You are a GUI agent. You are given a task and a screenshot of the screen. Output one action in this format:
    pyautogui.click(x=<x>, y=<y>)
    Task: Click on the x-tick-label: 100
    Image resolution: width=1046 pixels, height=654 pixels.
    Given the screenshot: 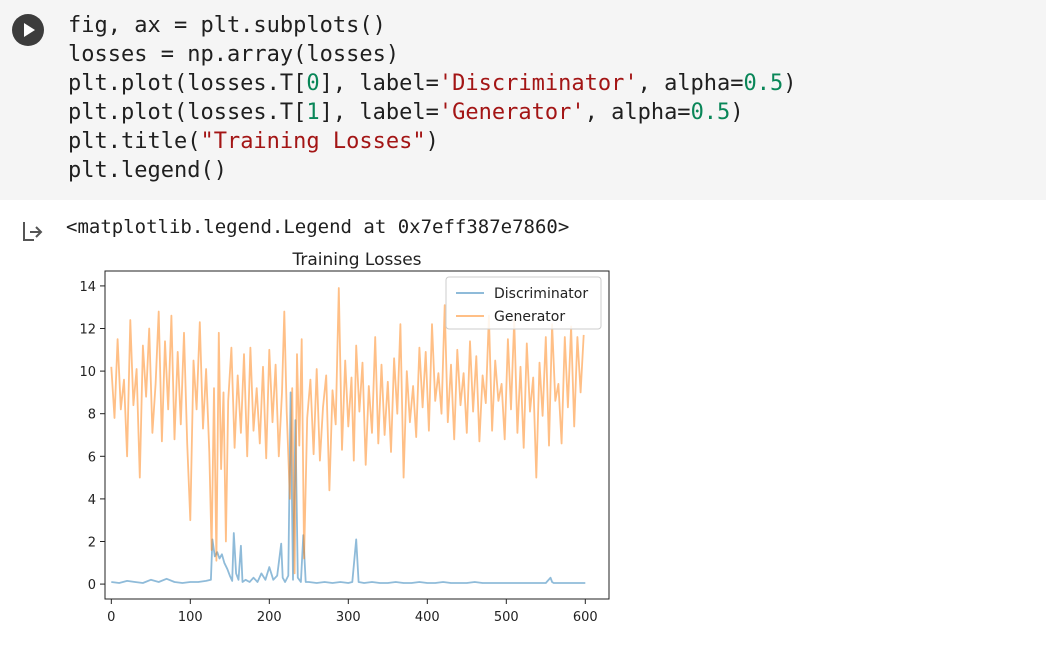 What is the action you would take?
    pyautogui.click(x=190, y=617)
    